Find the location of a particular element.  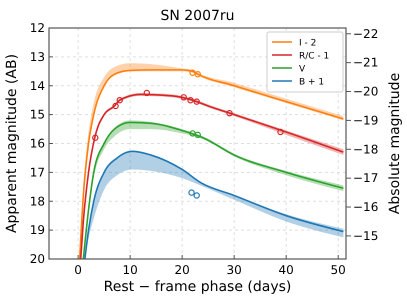

y2-tick-label: −16 is located at coordinates (365, 207).